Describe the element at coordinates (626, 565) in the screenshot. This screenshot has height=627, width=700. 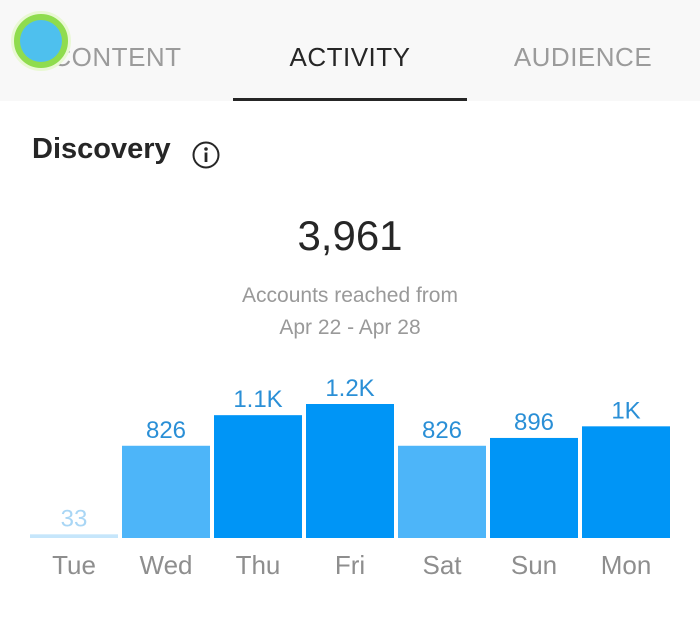
I see `day-label: Mon` at that location.